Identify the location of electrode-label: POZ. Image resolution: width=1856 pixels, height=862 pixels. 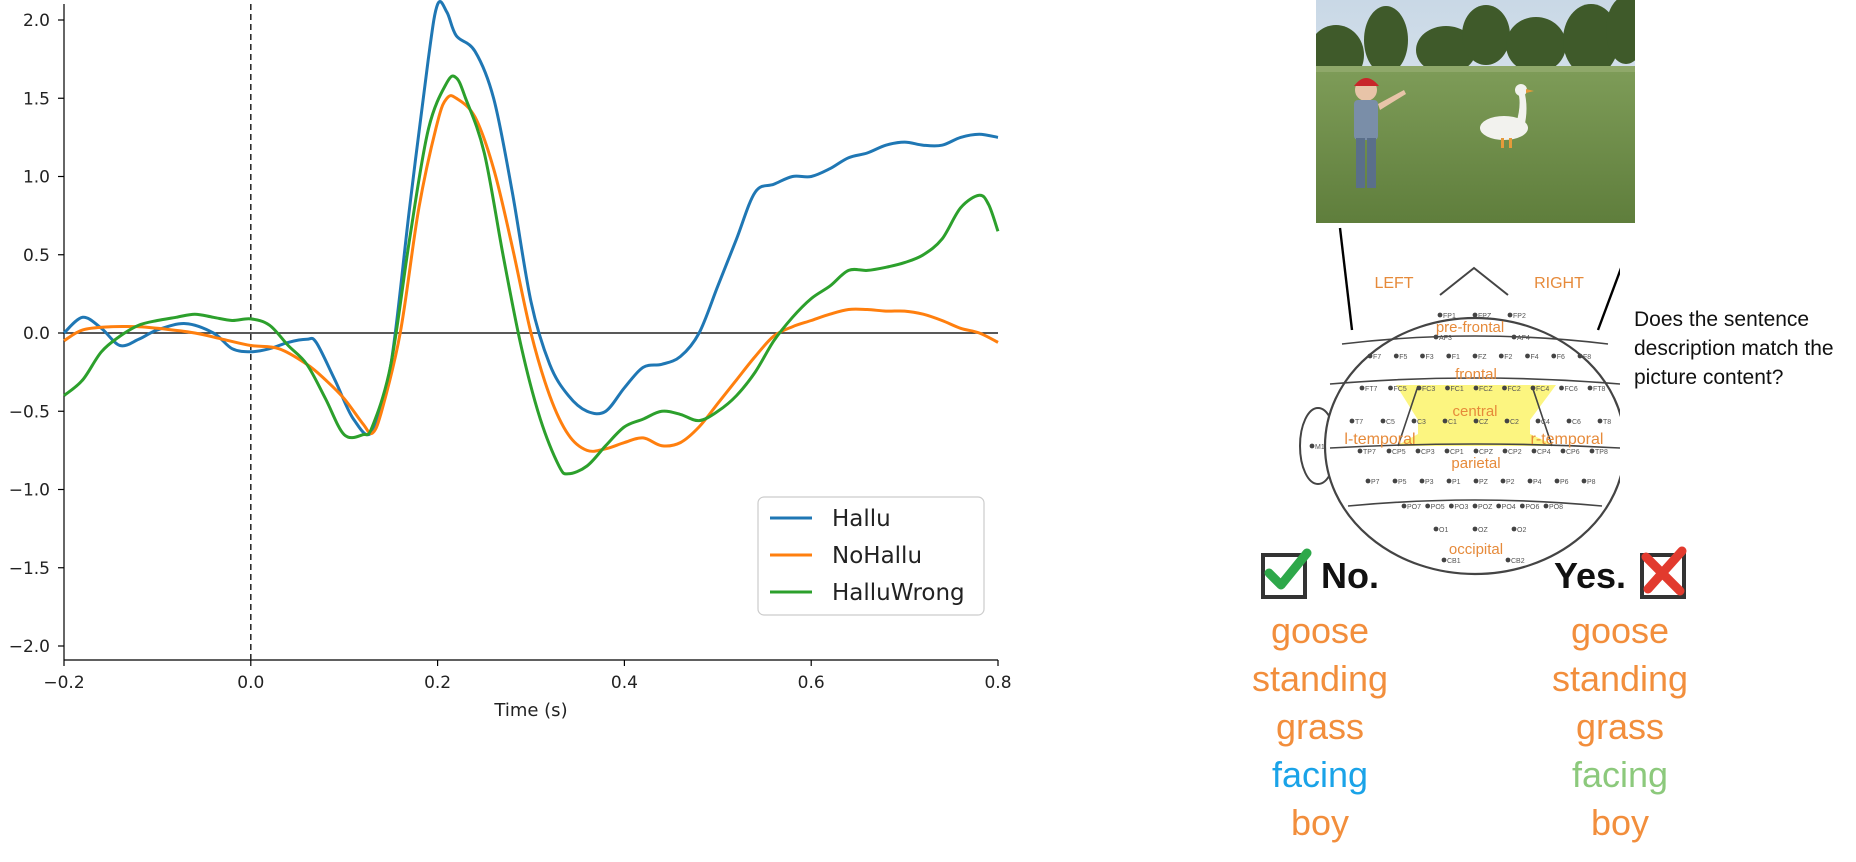
(1485, 507).